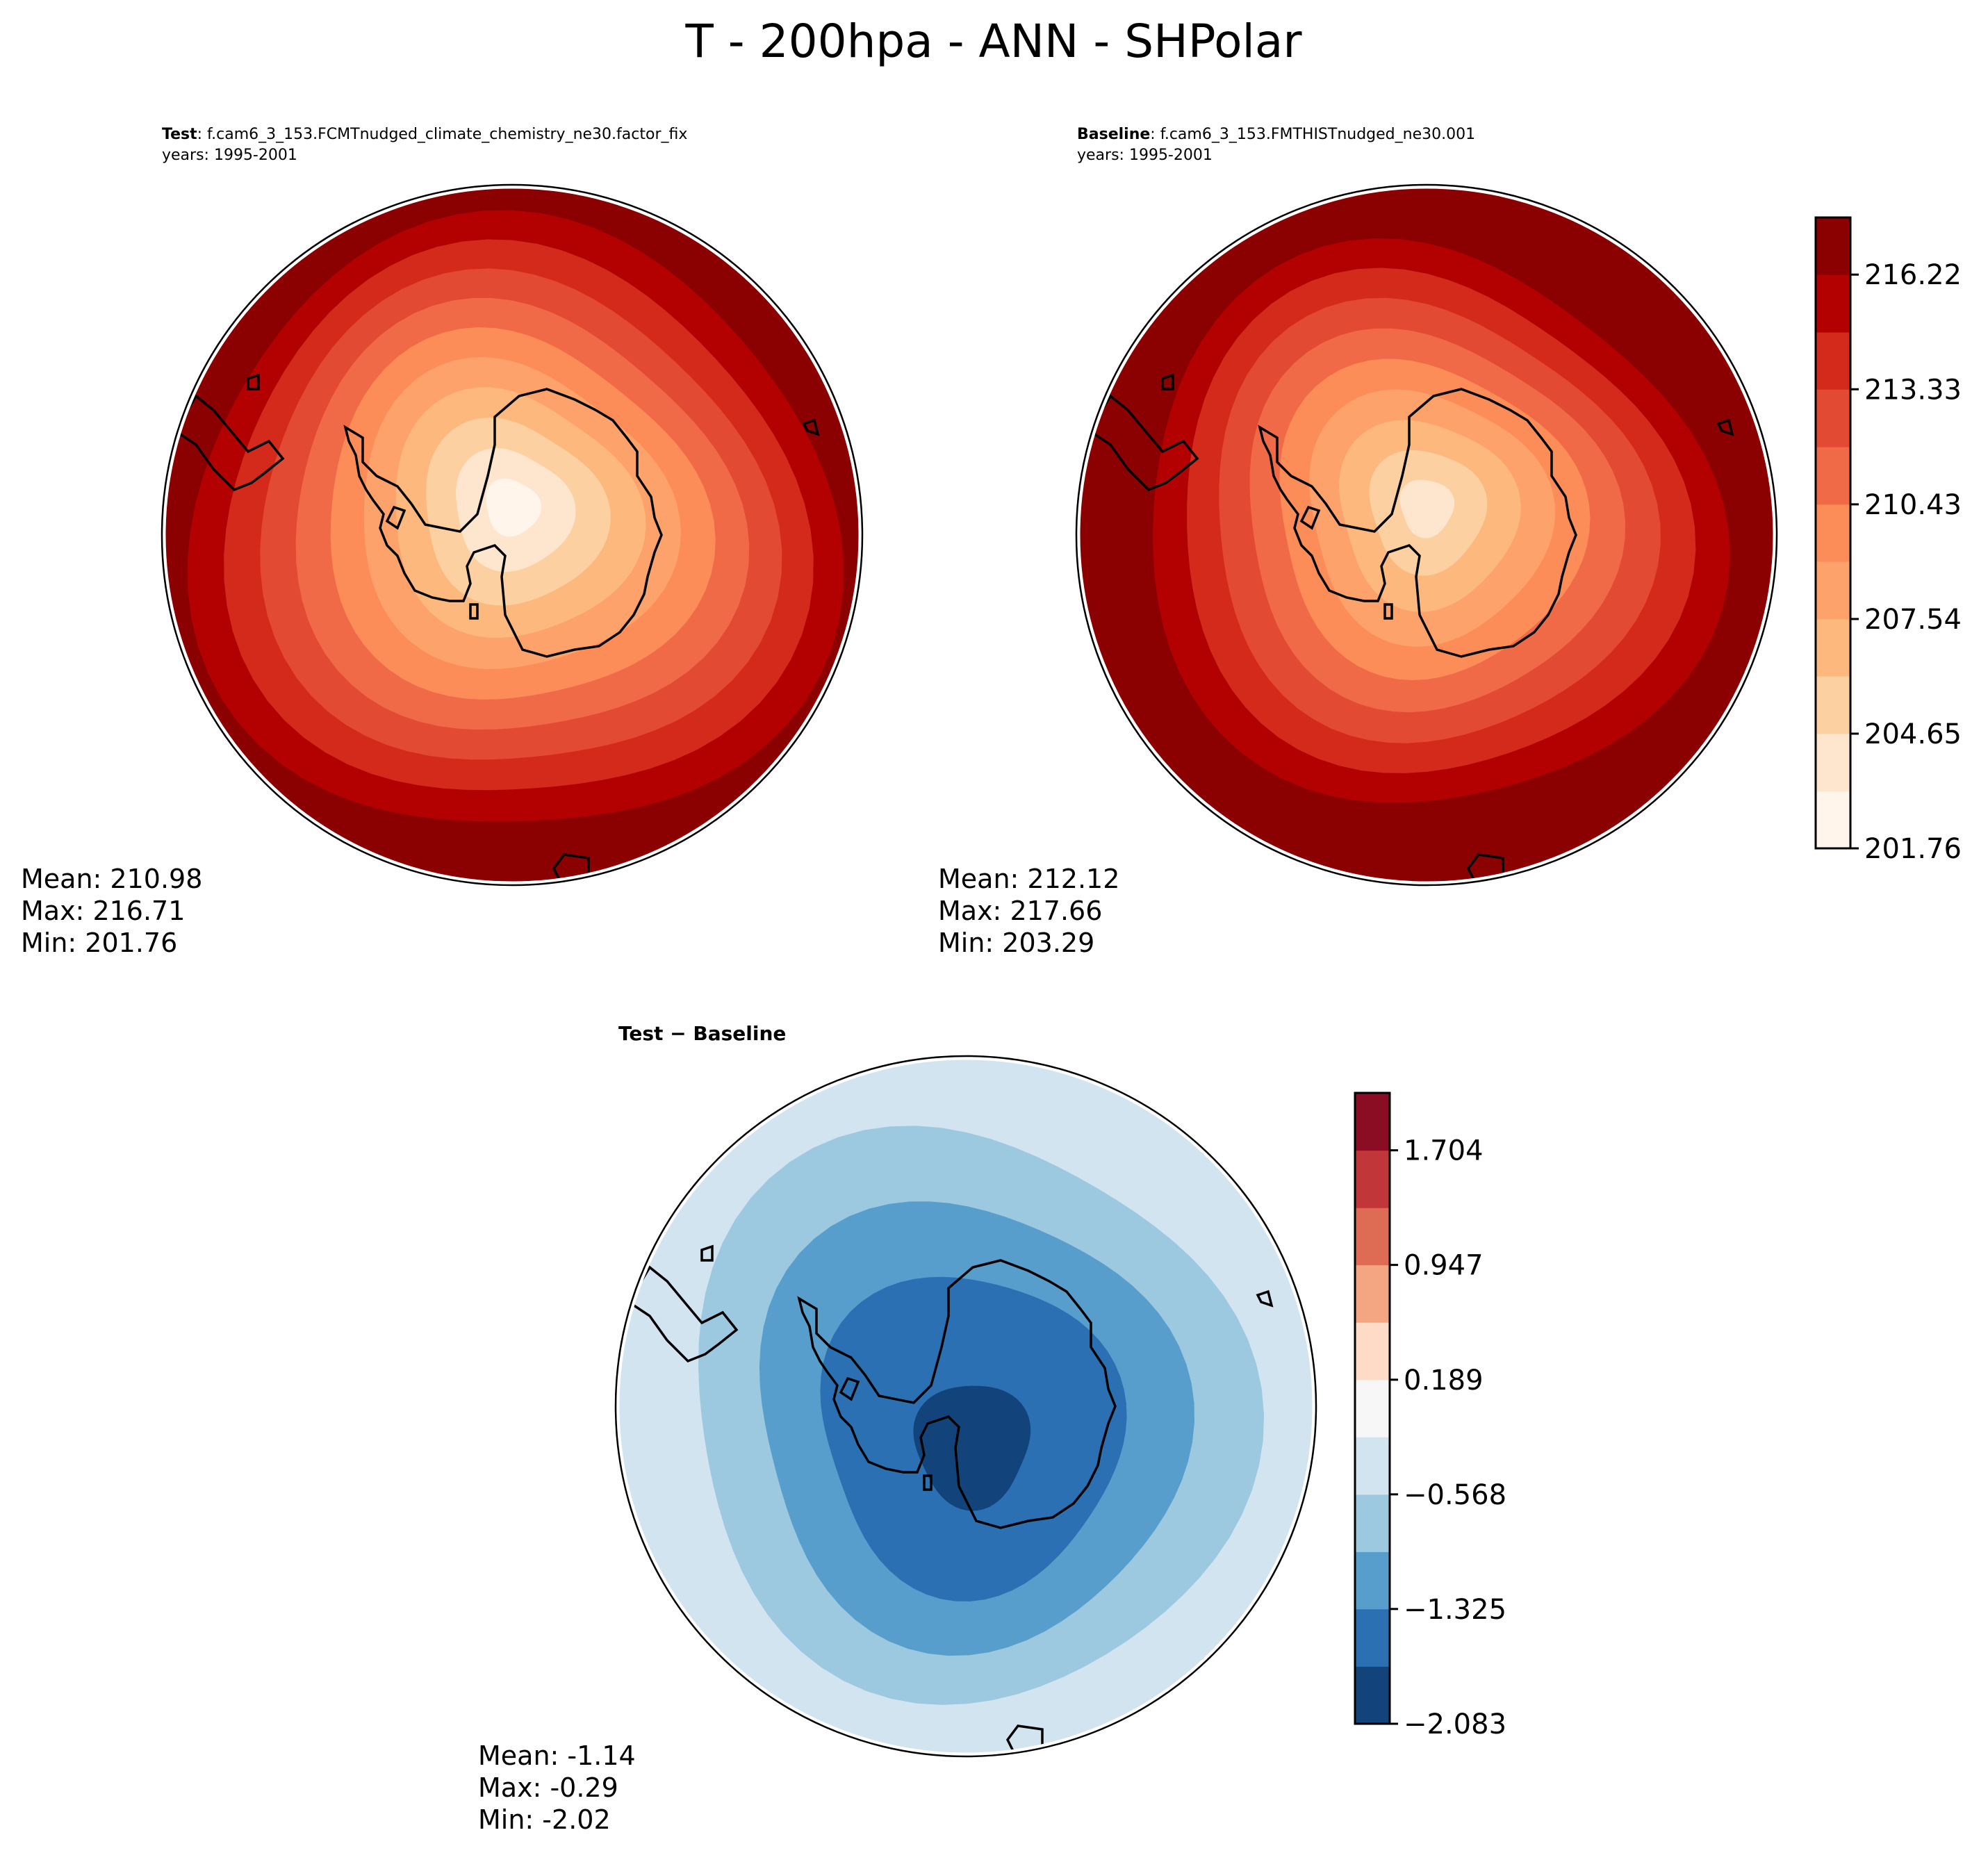  What do you see at coordinates (1444, 1266) in the screenshot?
I see `colorbar-tick-label: 0.947` at bounding box center [1444, 1266].